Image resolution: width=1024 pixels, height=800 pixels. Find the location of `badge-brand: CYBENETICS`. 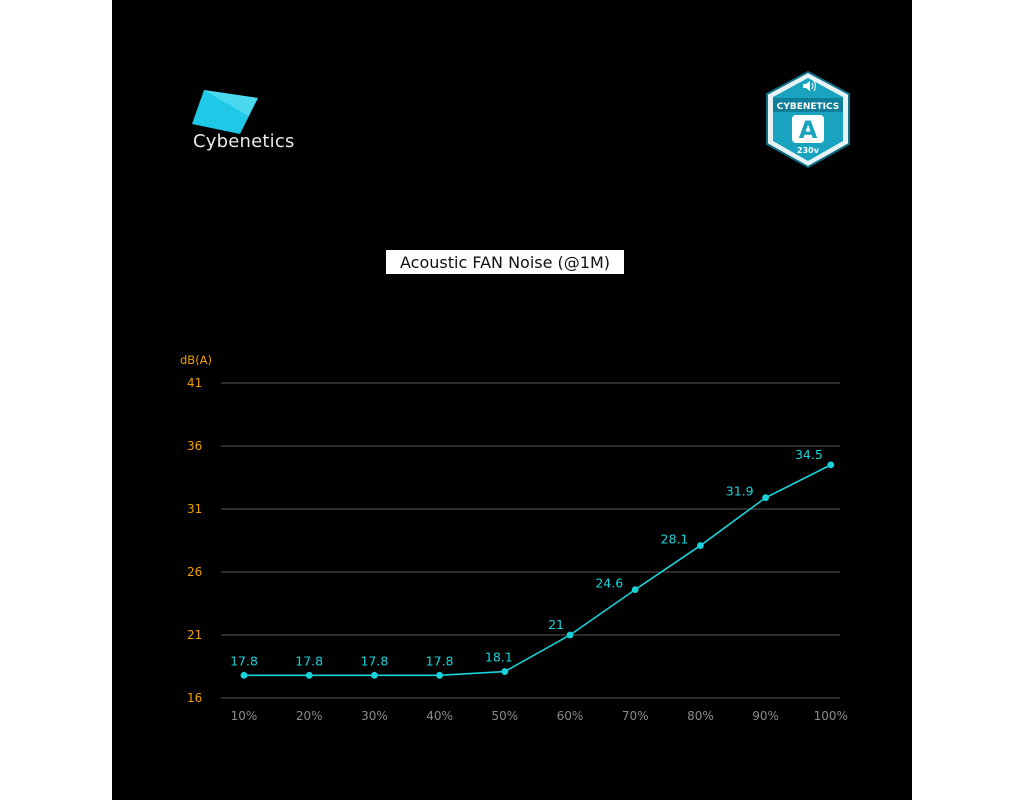

badge-brand: CYBENETICS is located at coordinates (808, 107).